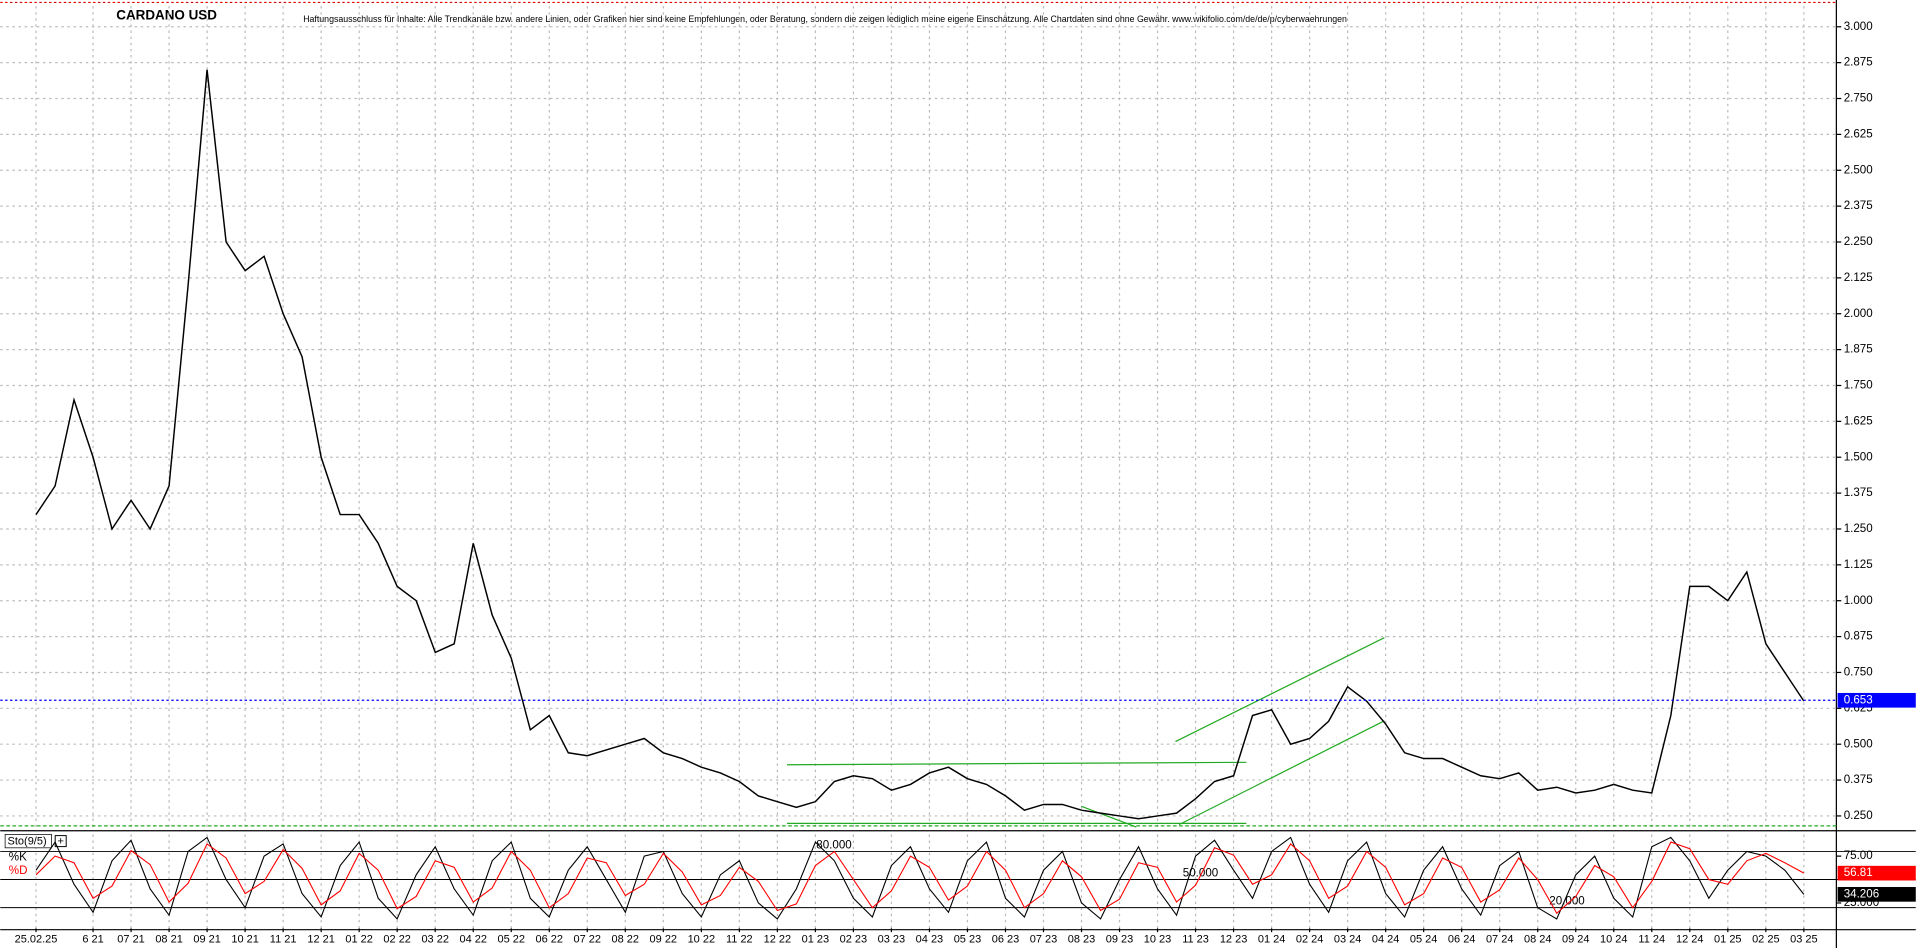 The width and height of the screenshot is (1916, 948). What do you see at coordinates (1858, 743) in the screenshot?
I see `y-tick-label: 0.500` at bounding box center [1858, 743].